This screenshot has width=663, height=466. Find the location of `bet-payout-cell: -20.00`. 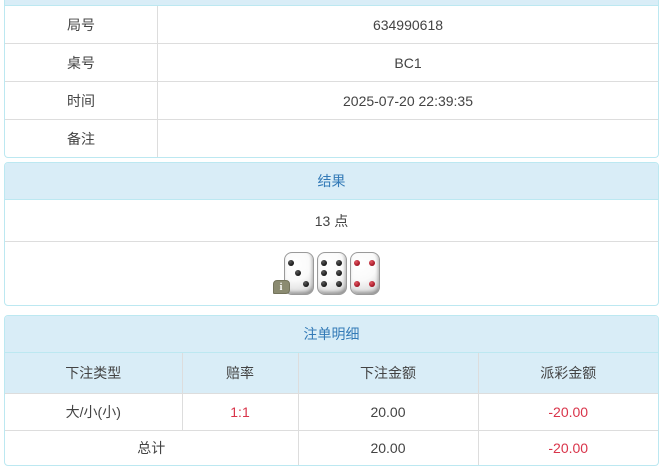

bet-payout-cell: -20.00 is located at coordinates (567, 412).